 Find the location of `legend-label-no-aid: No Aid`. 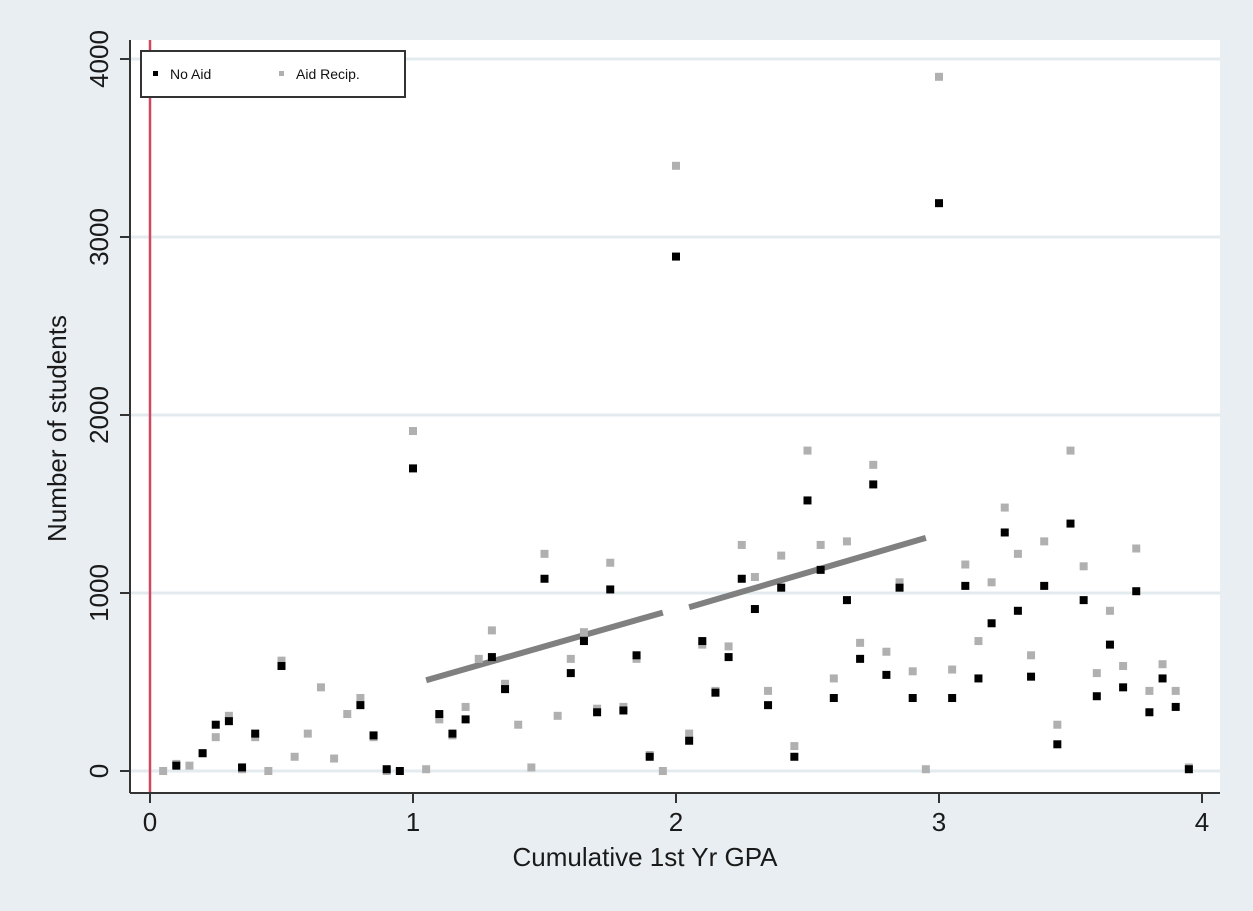

legend-label-no-aid: No Aid is located at coordinates (190, 74).